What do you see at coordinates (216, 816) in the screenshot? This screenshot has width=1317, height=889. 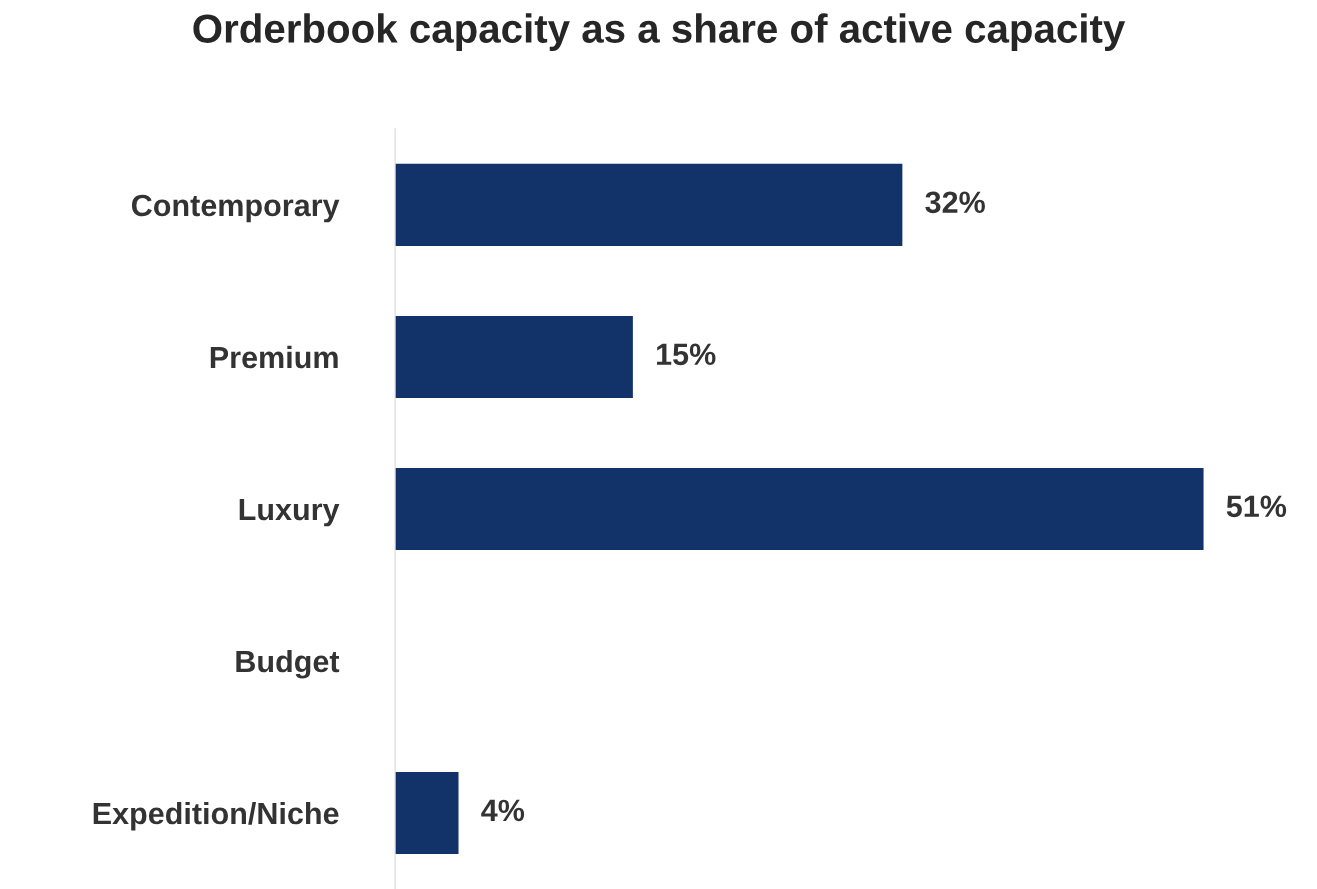 I see `y-tick-label: Expedition/Niche` at bounding box center [216, 816].